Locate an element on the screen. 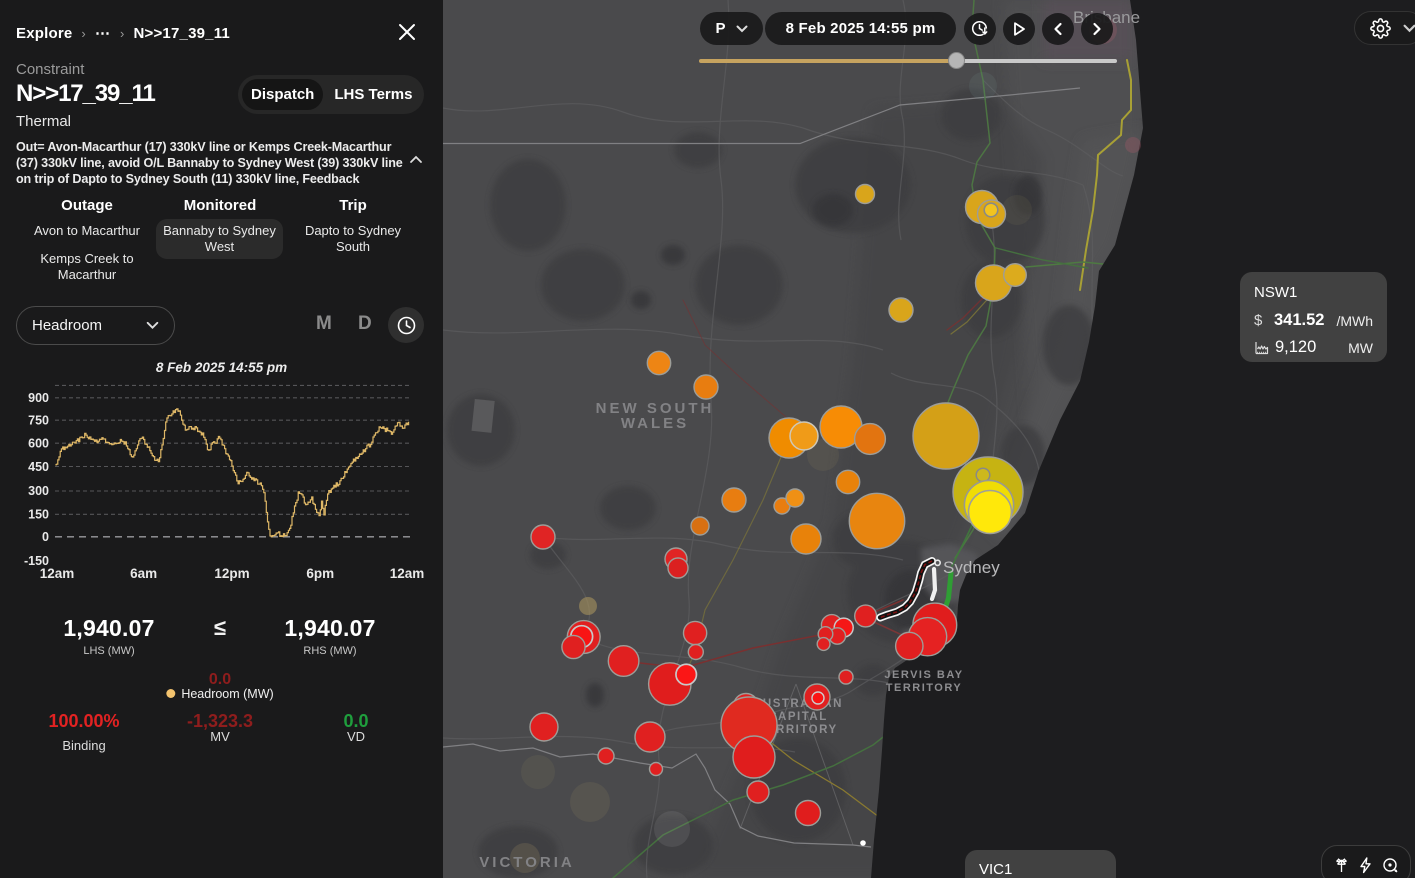  svg-text: 750 is located at coordinates (38, 421).